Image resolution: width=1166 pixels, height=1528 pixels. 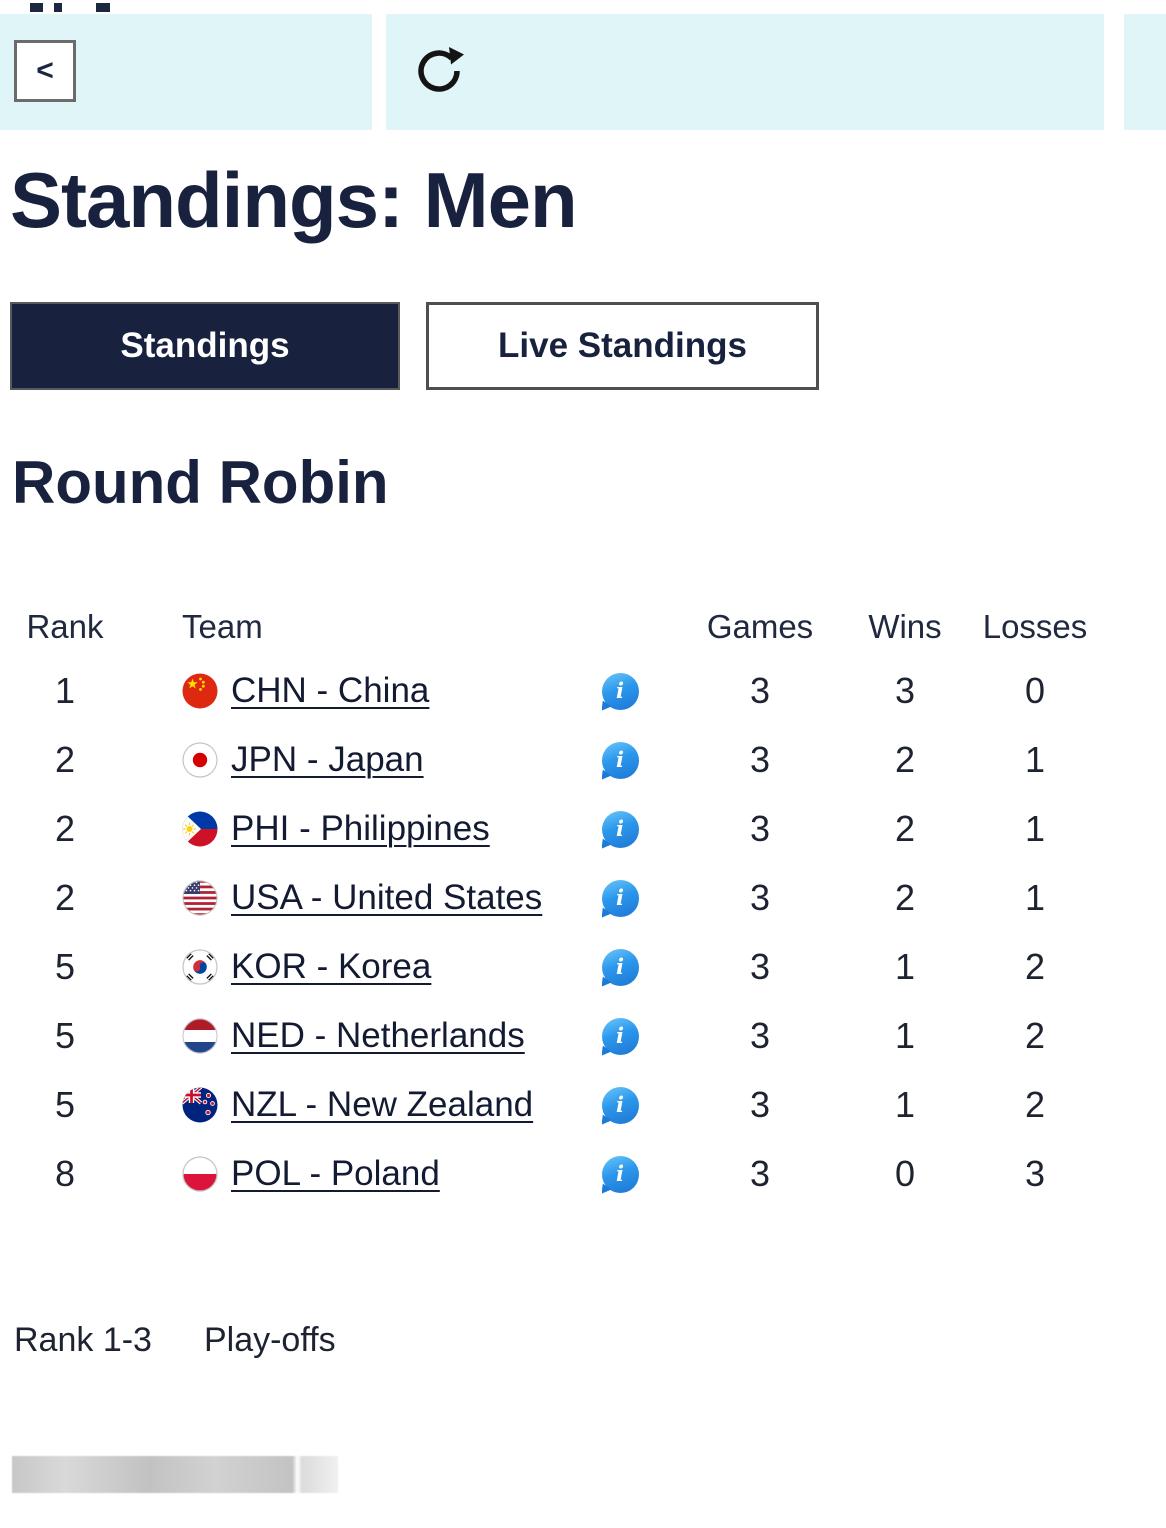 I want to click on table-row: 5 NZL - New Zealand i 3 1, so click(x=588, y=1105).